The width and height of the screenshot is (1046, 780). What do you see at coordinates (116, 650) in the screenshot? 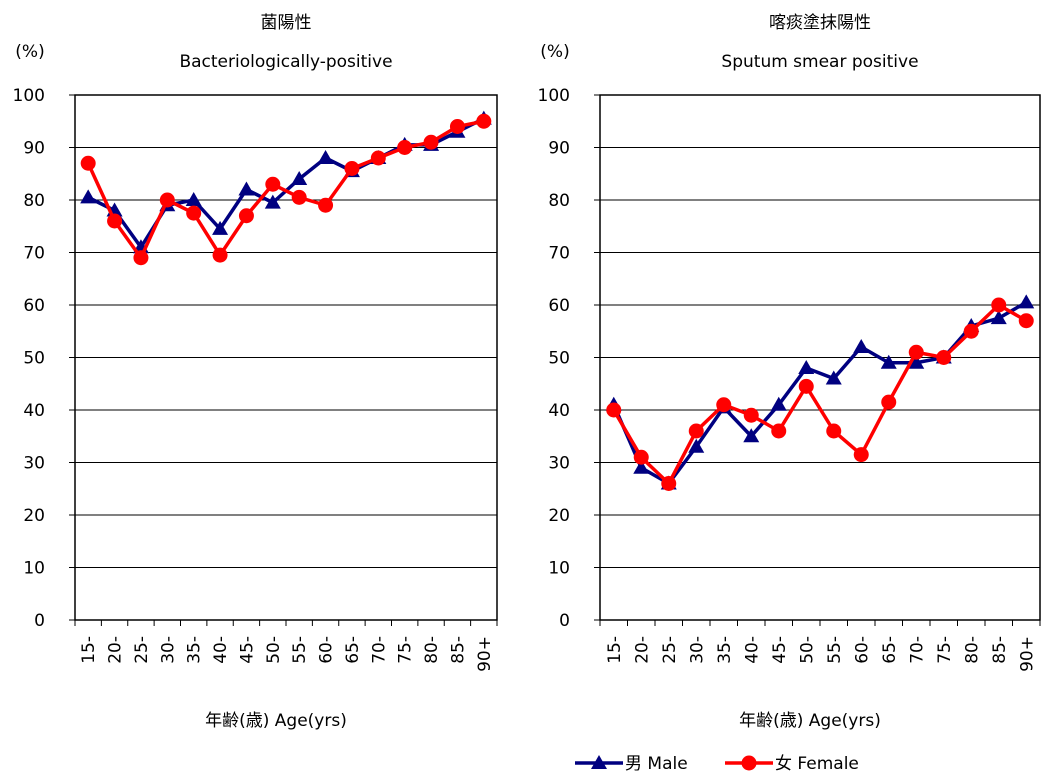
I see `x-tick-label: 20-` at bounding box center [116, 650].